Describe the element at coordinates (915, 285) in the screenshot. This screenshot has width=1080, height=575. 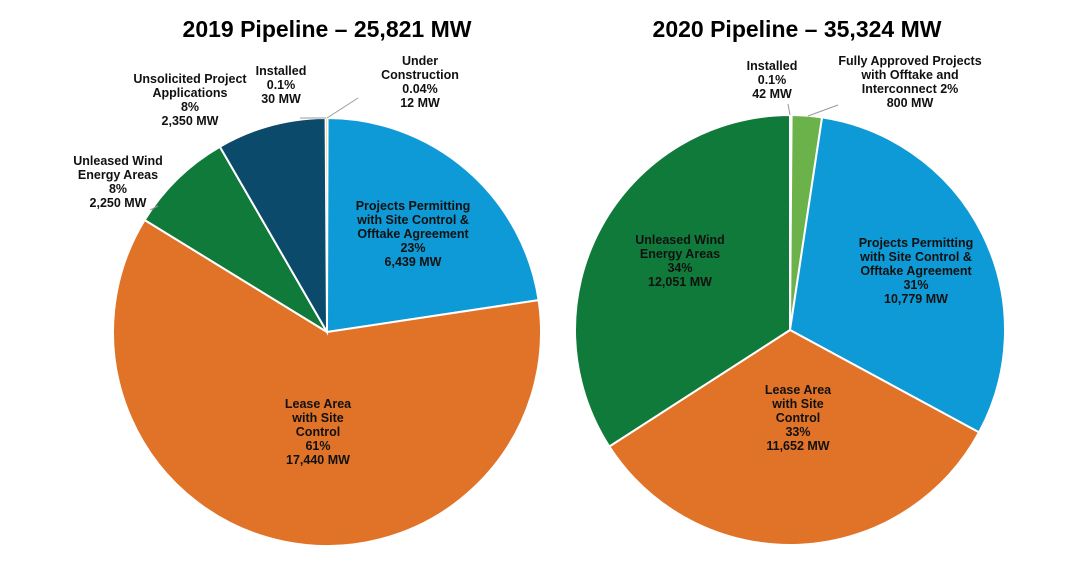
I see `slice-label-line: 31%` at that location.